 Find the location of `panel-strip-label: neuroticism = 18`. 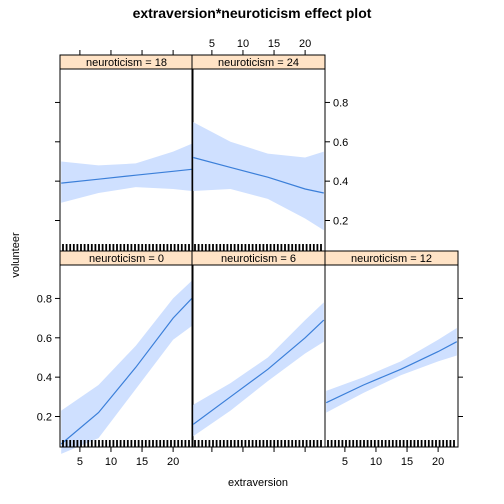

panel-strip-label: neuroticism = 18 is located at coordinates (126, 63).